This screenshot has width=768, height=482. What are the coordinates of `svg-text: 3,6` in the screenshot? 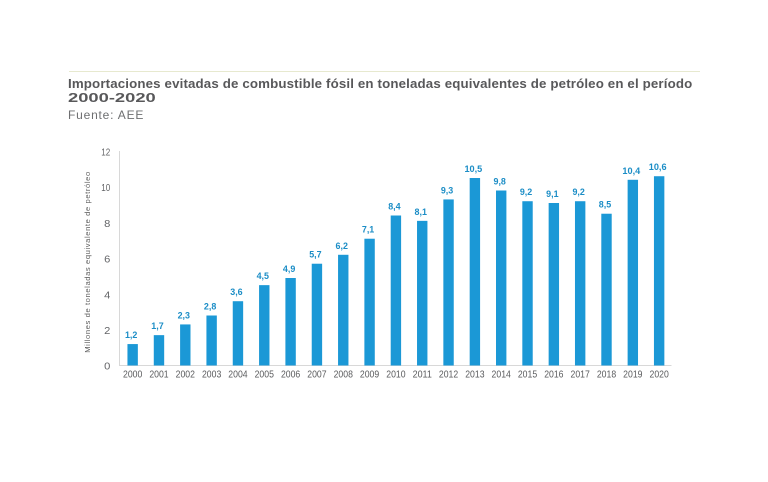 It's located at (236, 292).